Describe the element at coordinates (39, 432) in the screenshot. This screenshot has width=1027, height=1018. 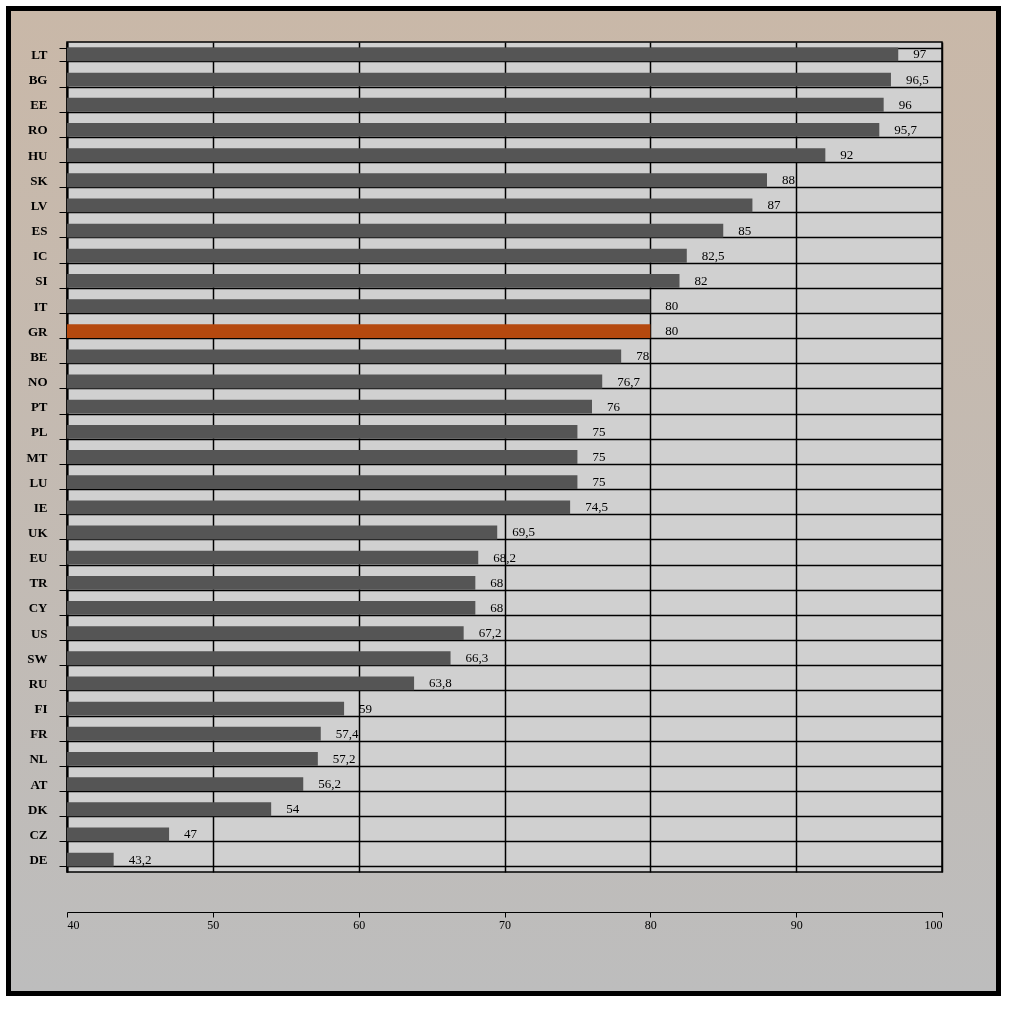
I see `y-tick-label: PL` at that location.